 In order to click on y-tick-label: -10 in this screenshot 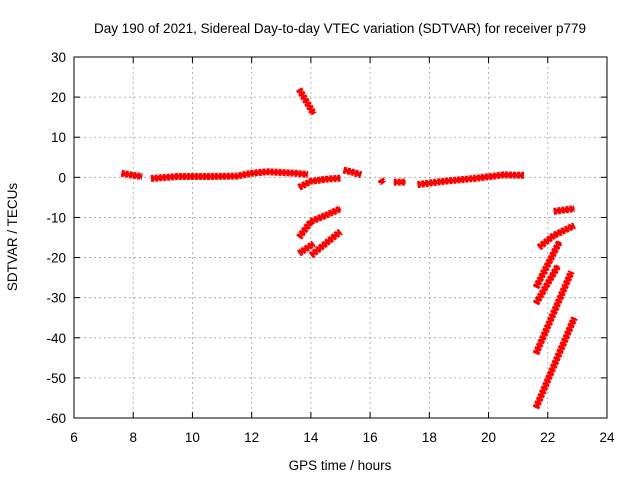, I will do `click(56, 217)`.